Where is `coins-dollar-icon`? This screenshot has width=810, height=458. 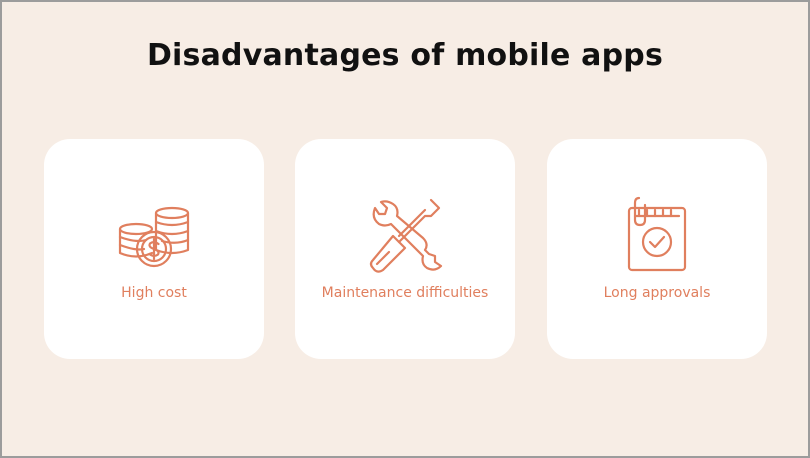 coins-dollar-icon is located at coordinates (154, 234).